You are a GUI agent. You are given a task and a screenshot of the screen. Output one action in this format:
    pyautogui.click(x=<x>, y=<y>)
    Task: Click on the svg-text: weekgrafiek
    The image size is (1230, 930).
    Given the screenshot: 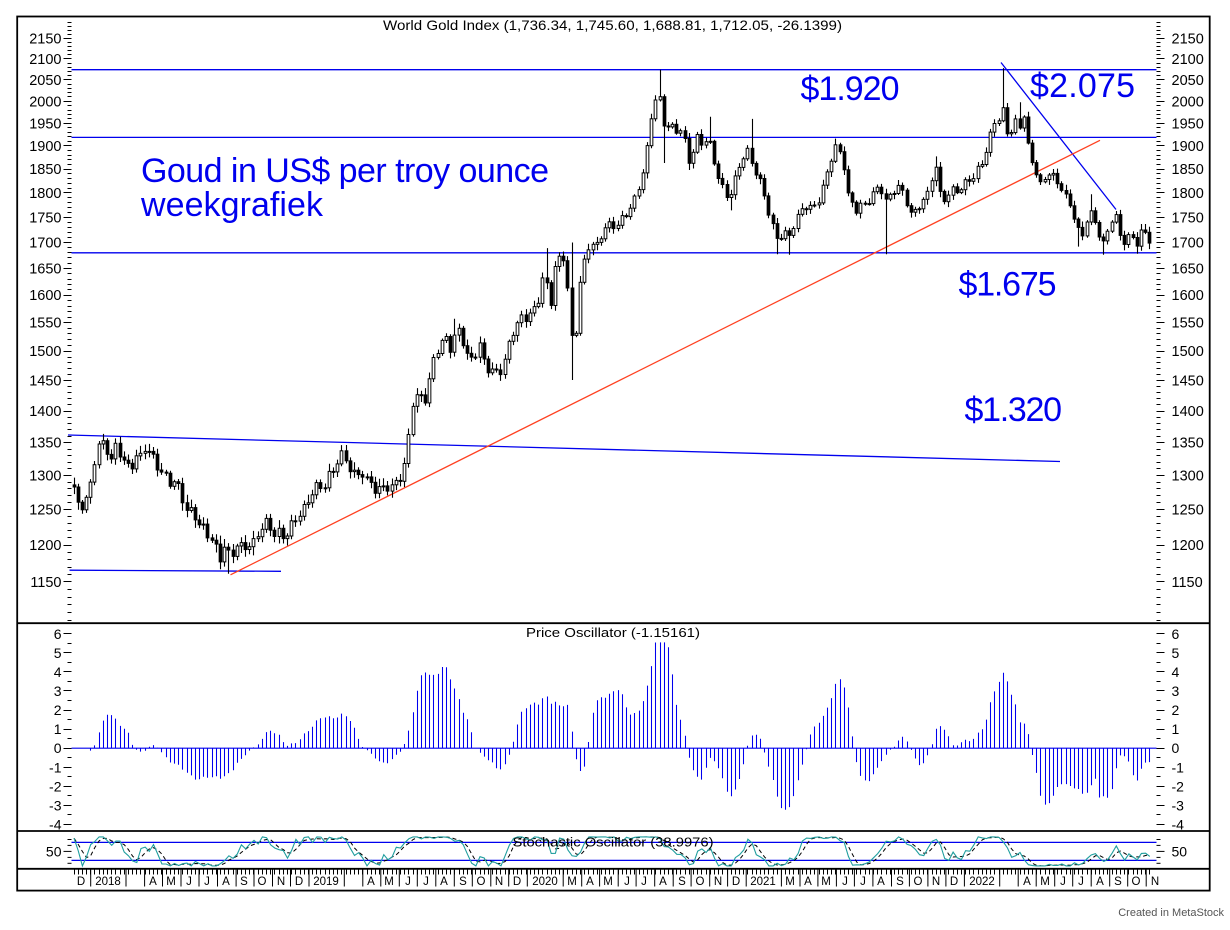 What is the action you would take?
    pyautogui.click(x=232, y=205)
    